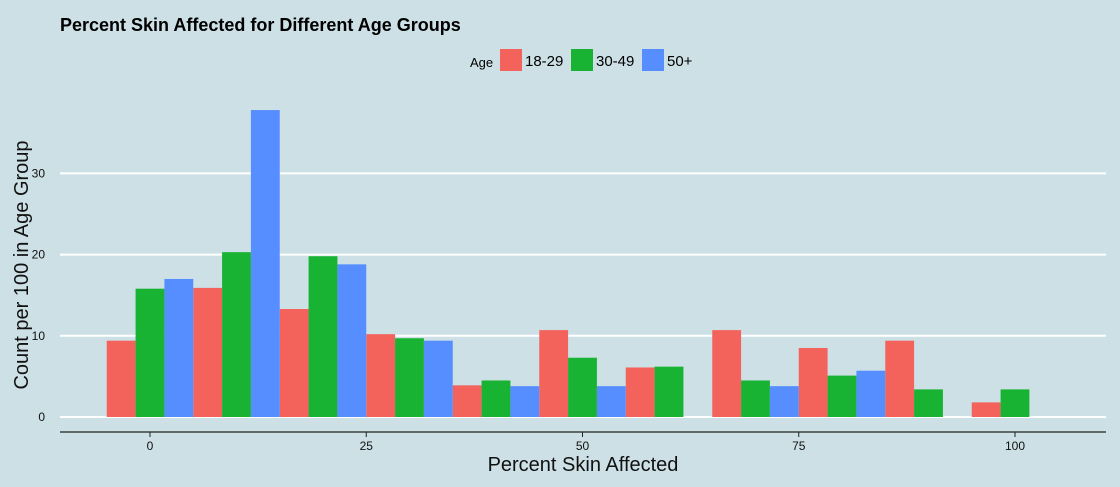  Describe the element at coordinates (367, 446) in the screenshot. I see `x-tick-label: 25` at that location.